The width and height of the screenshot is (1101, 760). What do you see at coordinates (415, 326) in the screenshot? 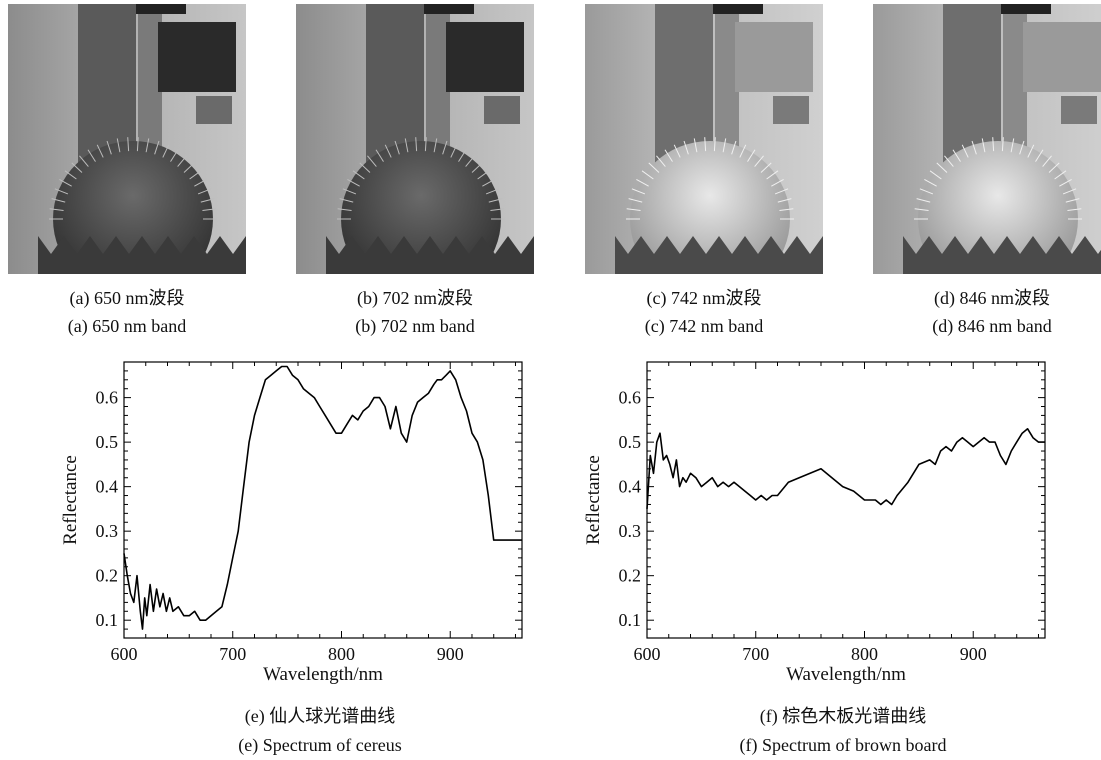
I see `caption-en: (b) 702 nm band` at bounding box center [415, 326].